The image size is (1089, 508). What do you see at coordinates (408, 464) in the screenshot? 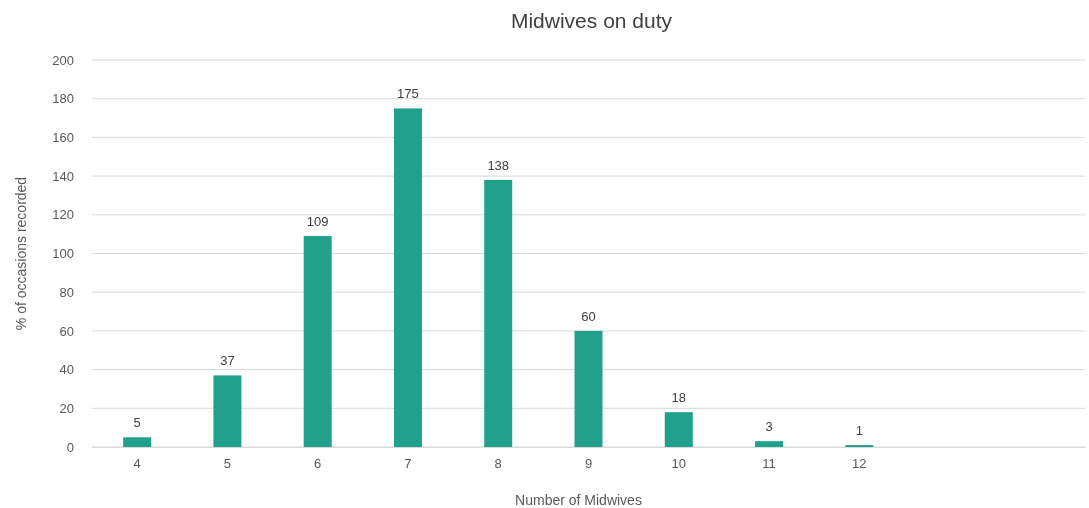
I see `x-tick-label: 7` at bounding box center [408, 464].